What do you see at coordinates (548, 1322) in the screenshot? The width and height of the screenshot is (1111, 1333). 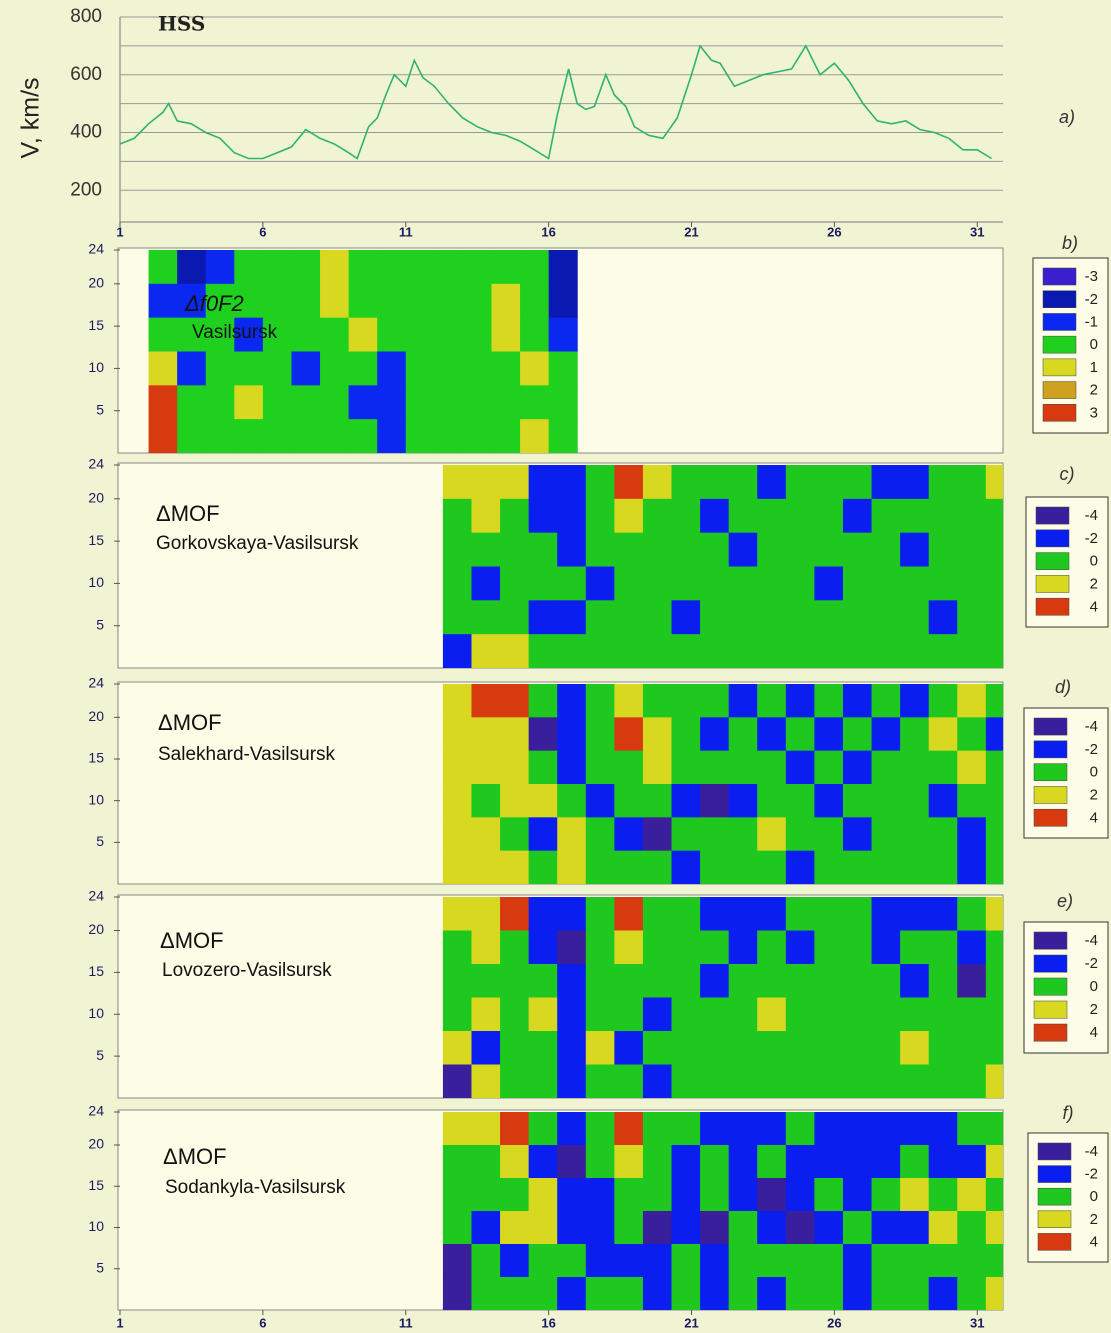 I see `x-tick-label: 16` at bounding box center [548, 1322].